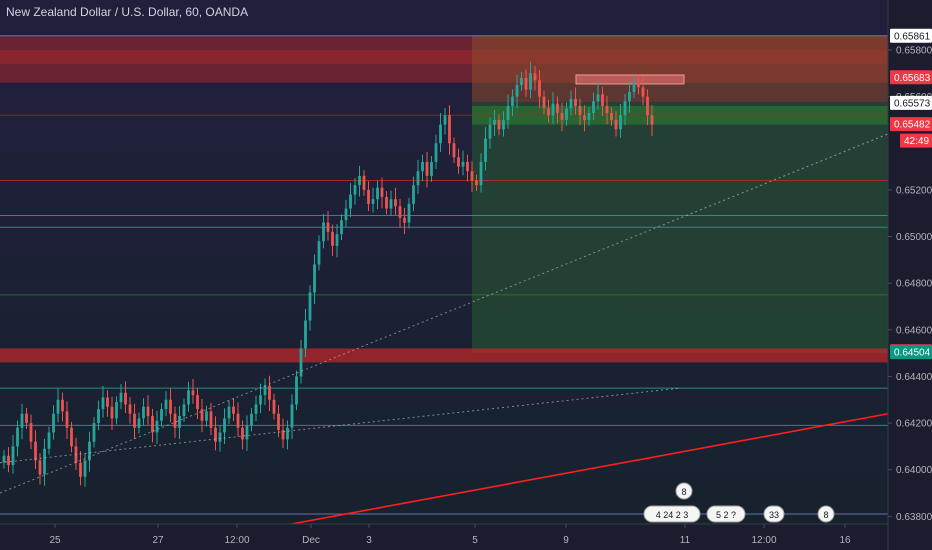 This screenshot has width=932, height=550. What do you see at coordinates (55, 540) in the screenshot?
I see `x-tick-label-0: 25` at bounding box center [55, 540].